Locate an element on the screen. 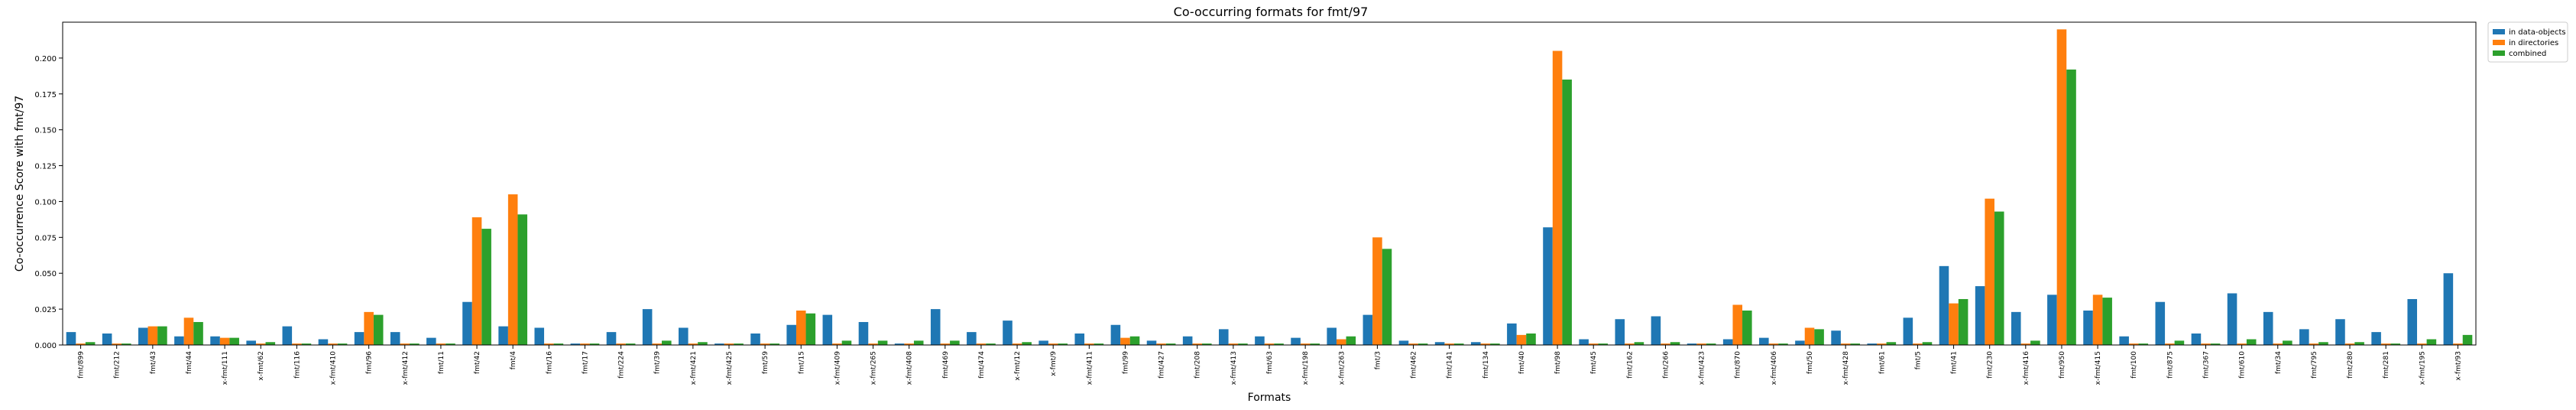 This screenshot has width=2576, height=410. x-tick-label: fmt/875 is located at coordinates (2170, 365).